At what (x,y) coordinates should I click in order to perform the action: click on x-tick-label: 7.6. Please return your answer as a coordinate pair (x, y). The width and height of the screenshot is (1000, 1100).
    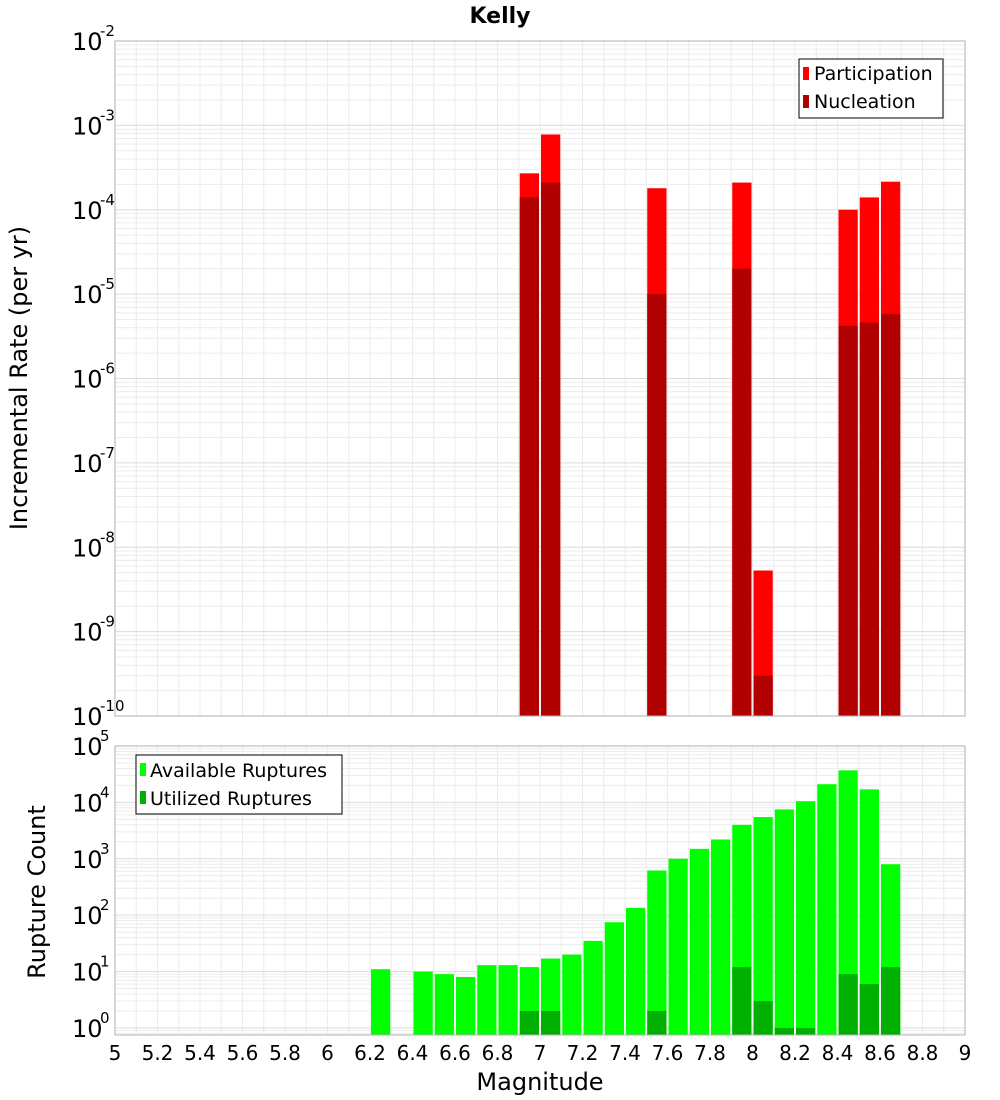
    Looking at the image, I should click on (668, 1053).